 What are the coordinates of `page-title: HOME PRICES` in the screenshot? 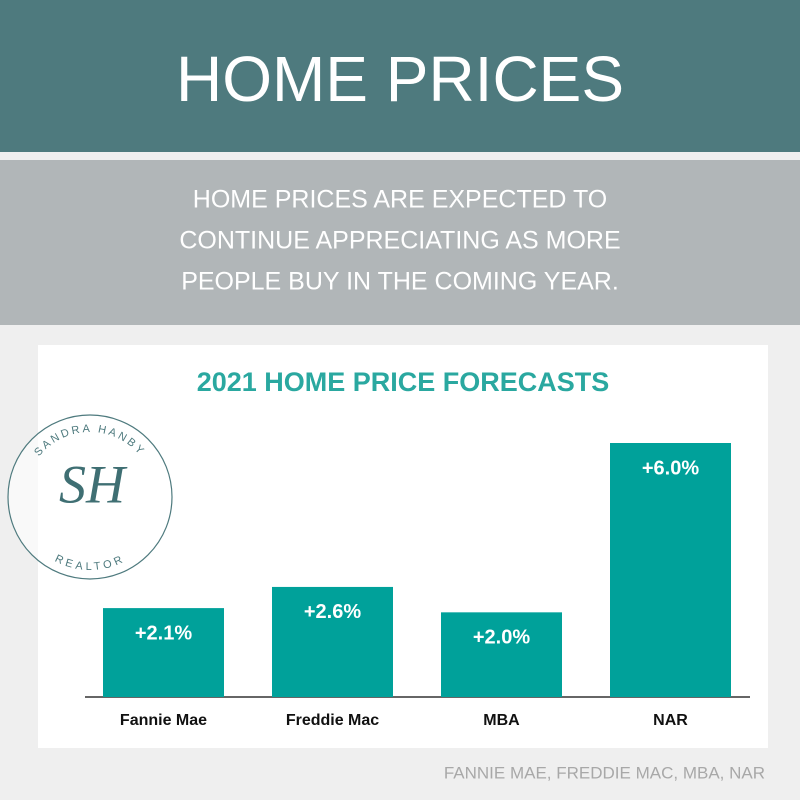 It's located at (400, 79).